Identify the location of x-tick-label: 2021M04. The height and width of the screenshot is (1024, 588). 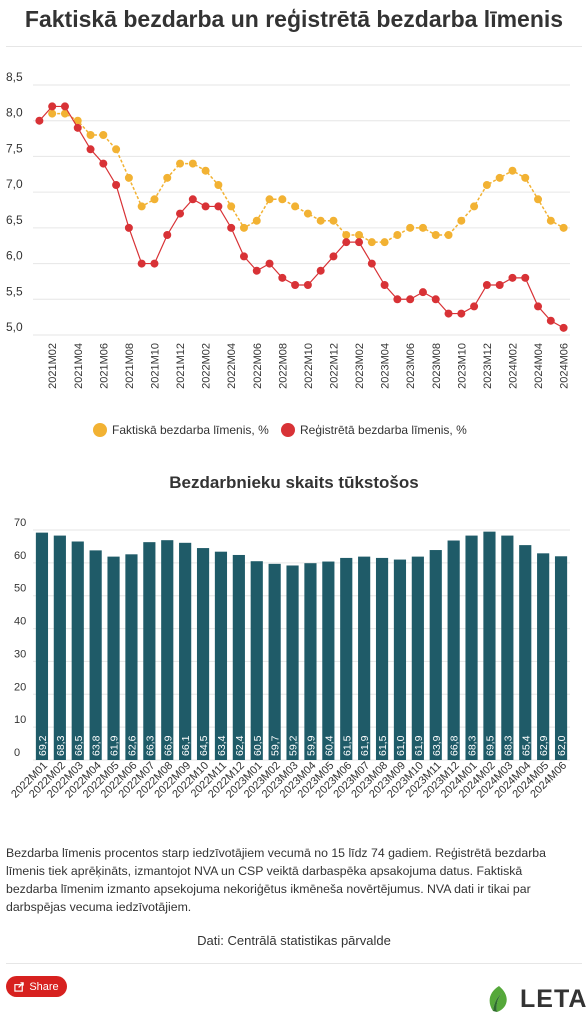
(79, 366).